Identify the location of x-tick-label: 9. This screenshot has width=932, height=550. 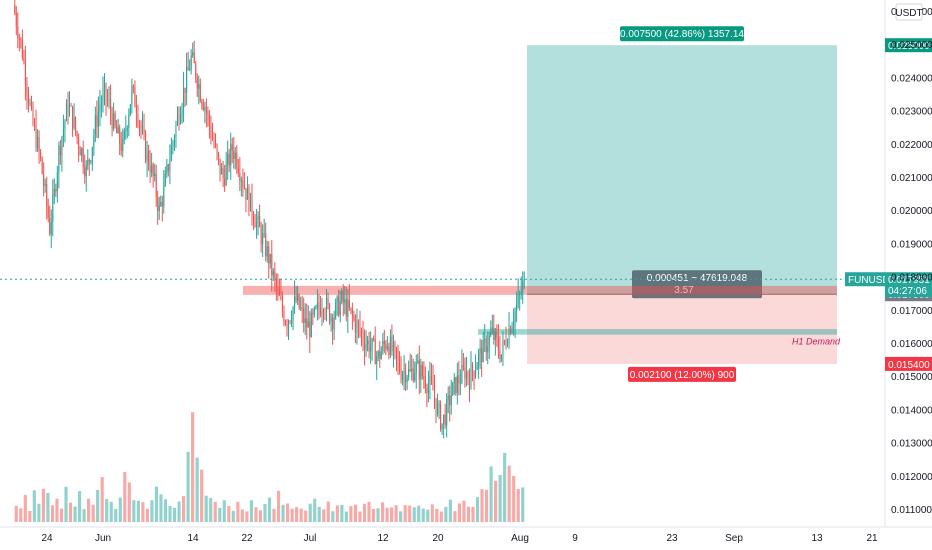
(575, 538).